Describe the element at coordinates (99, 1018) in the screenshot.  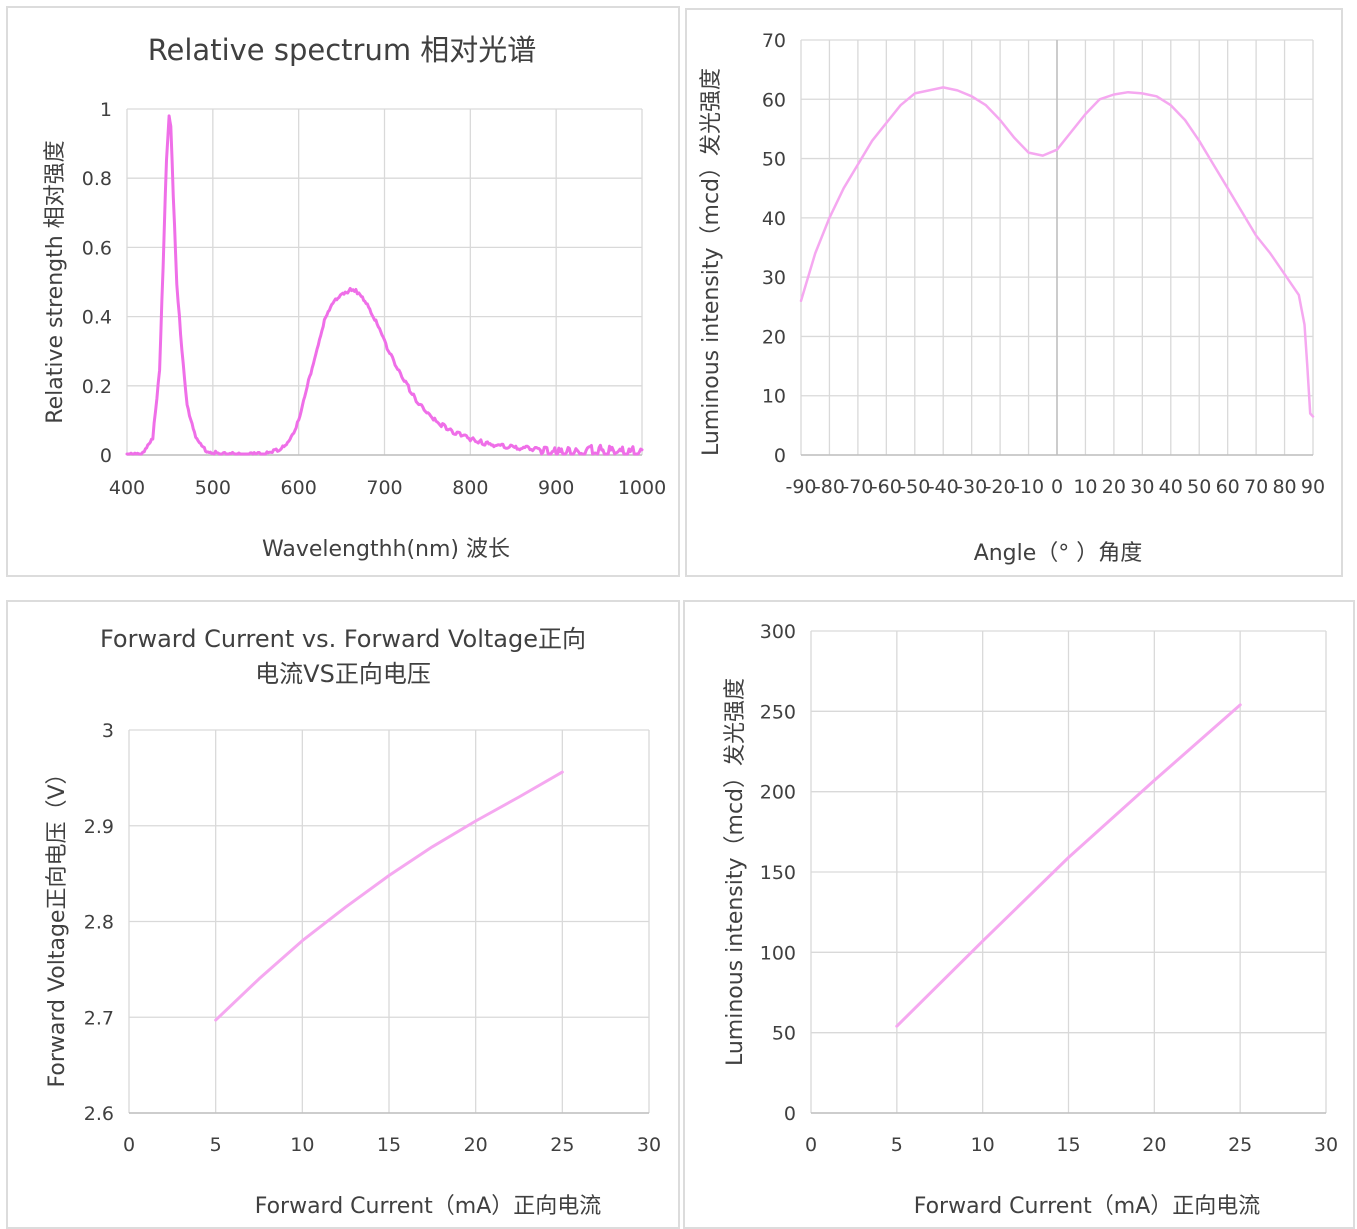
I see `y-tick-label: 2.7` at that location.